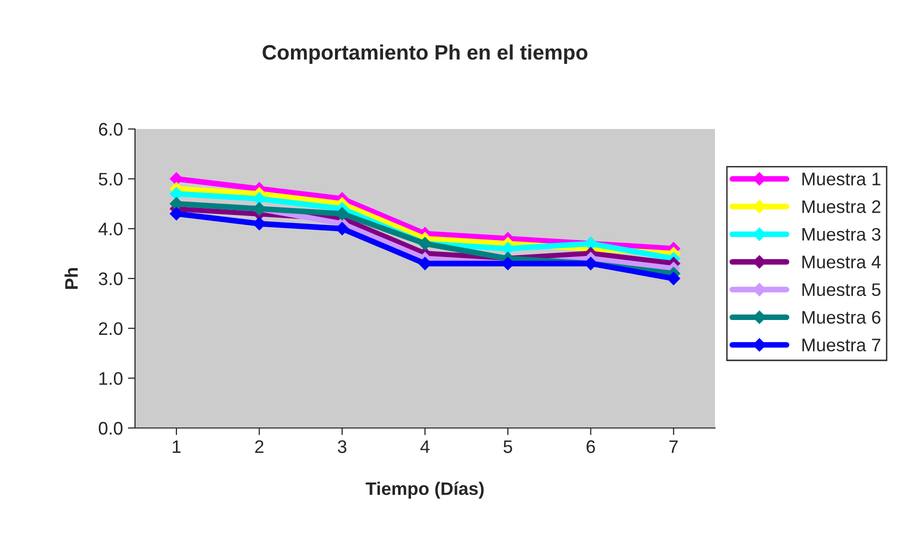  Describe the element at coordinates (110, 428) in the screenshot. I see `y-tick-label: 0.0` at that location.